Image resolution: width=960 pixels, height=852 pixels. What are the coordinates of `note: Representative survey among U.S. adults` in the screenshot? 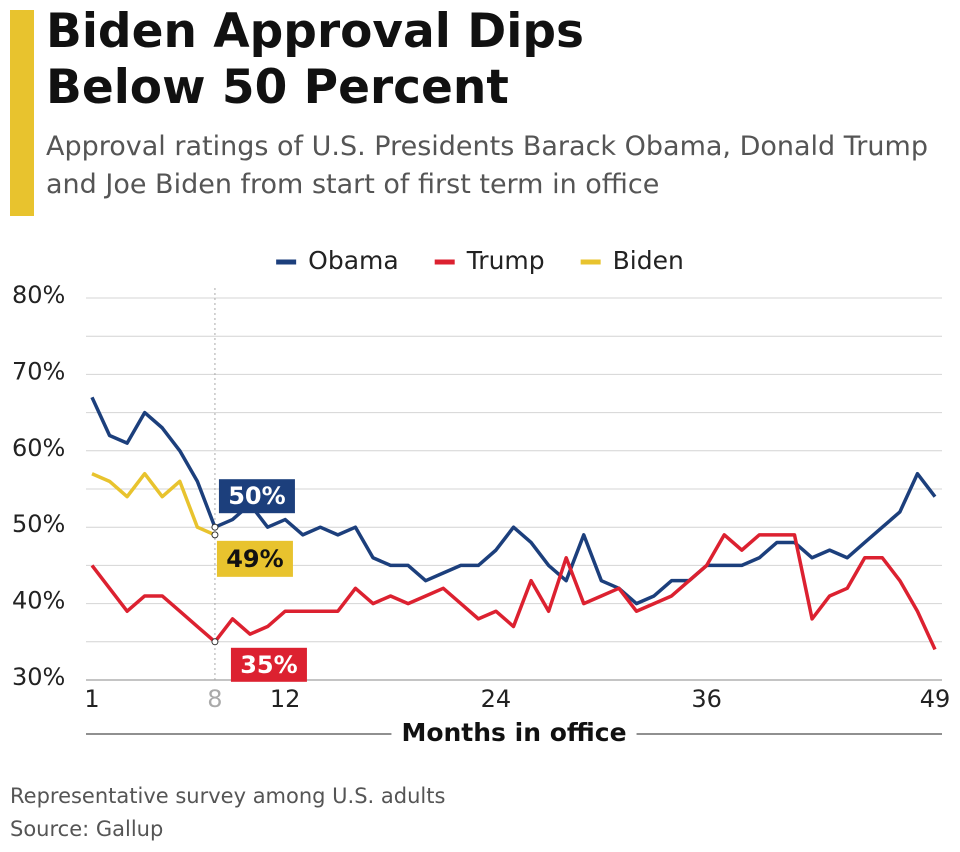 It's located at (227, 796).